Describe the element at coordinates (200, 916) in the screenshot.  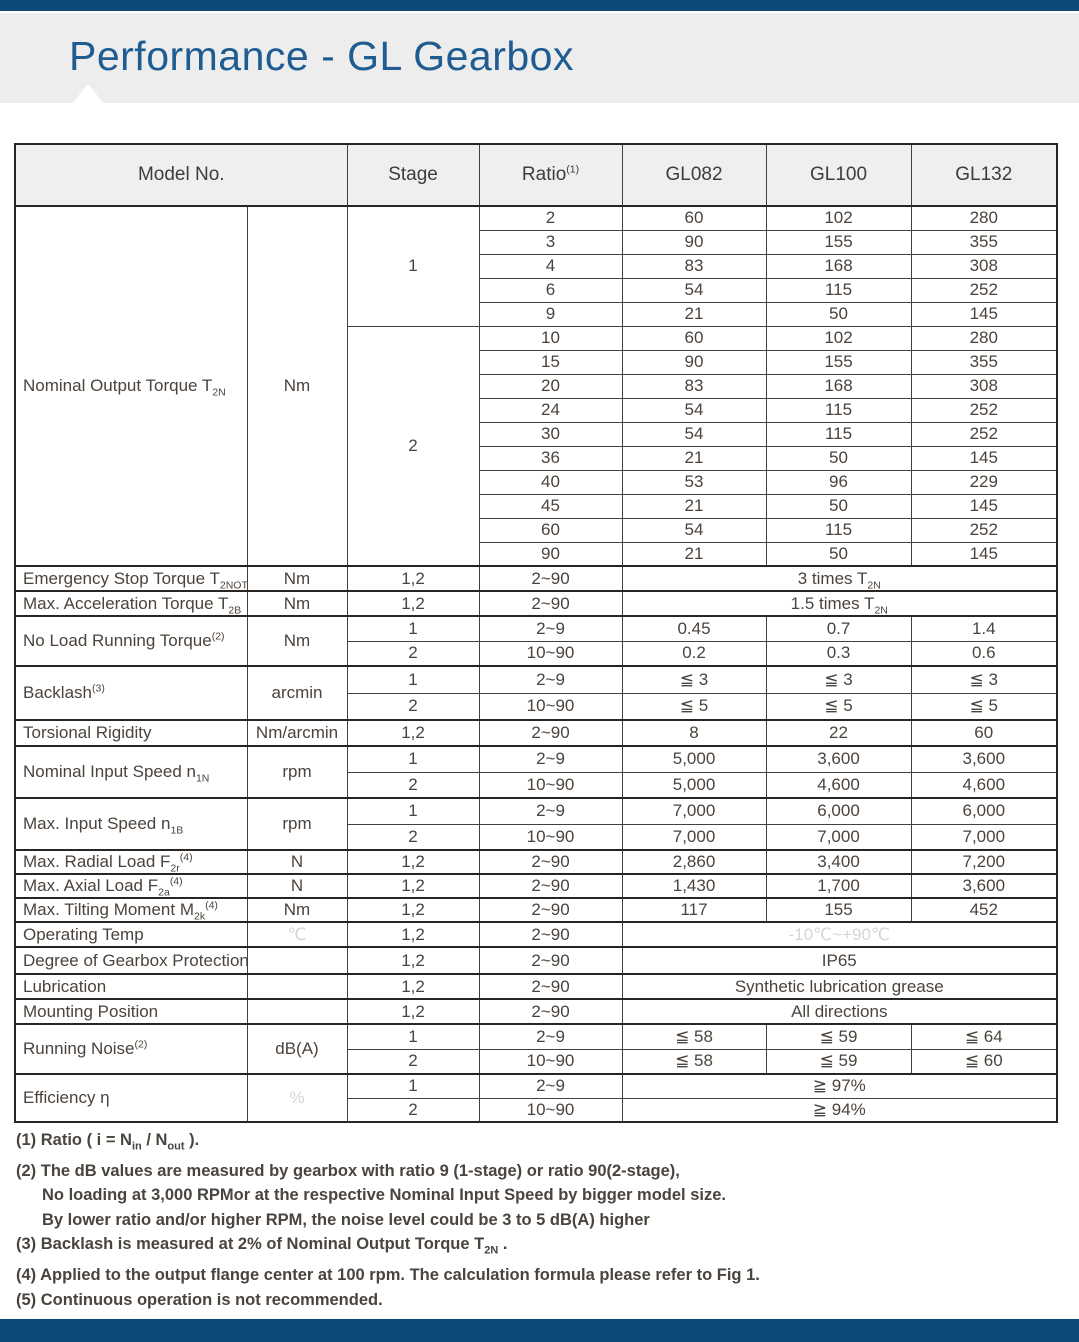
I see `subscript: 2k` at that location.